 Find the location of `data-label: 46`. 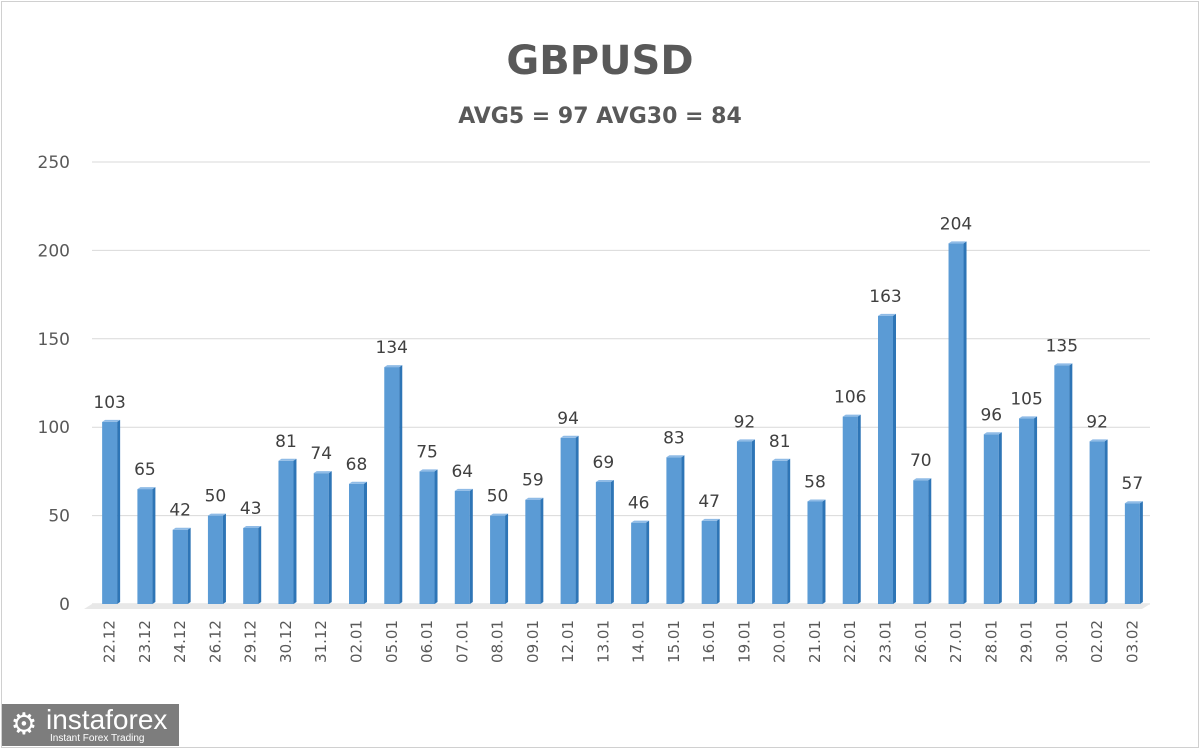

data-label: 46 is located at coordinates (639, 504).